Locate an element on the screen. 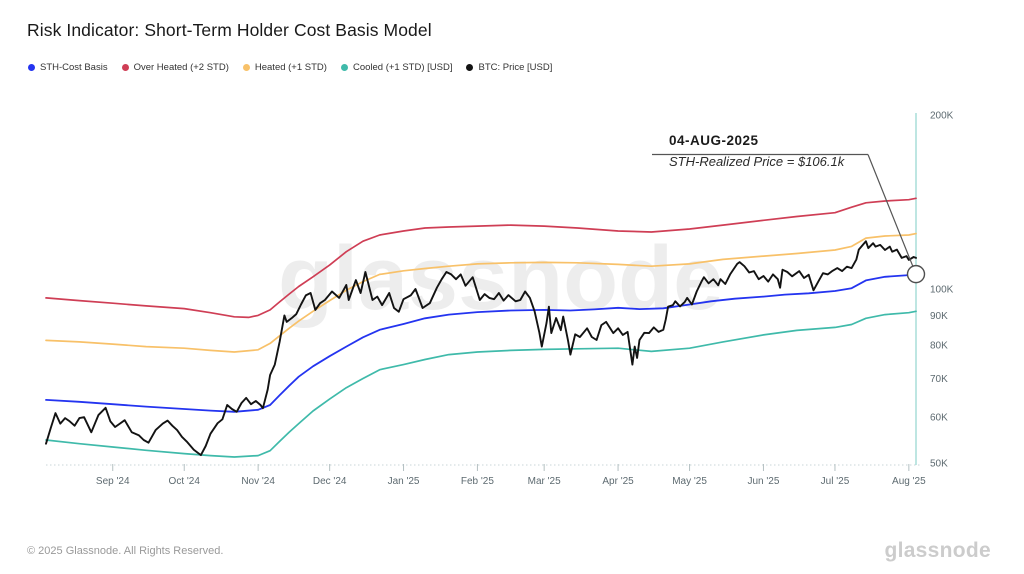 The width and height of the screenshot is (1024, 574). y-axis-label: 50K is located at coordinates (939, 463).